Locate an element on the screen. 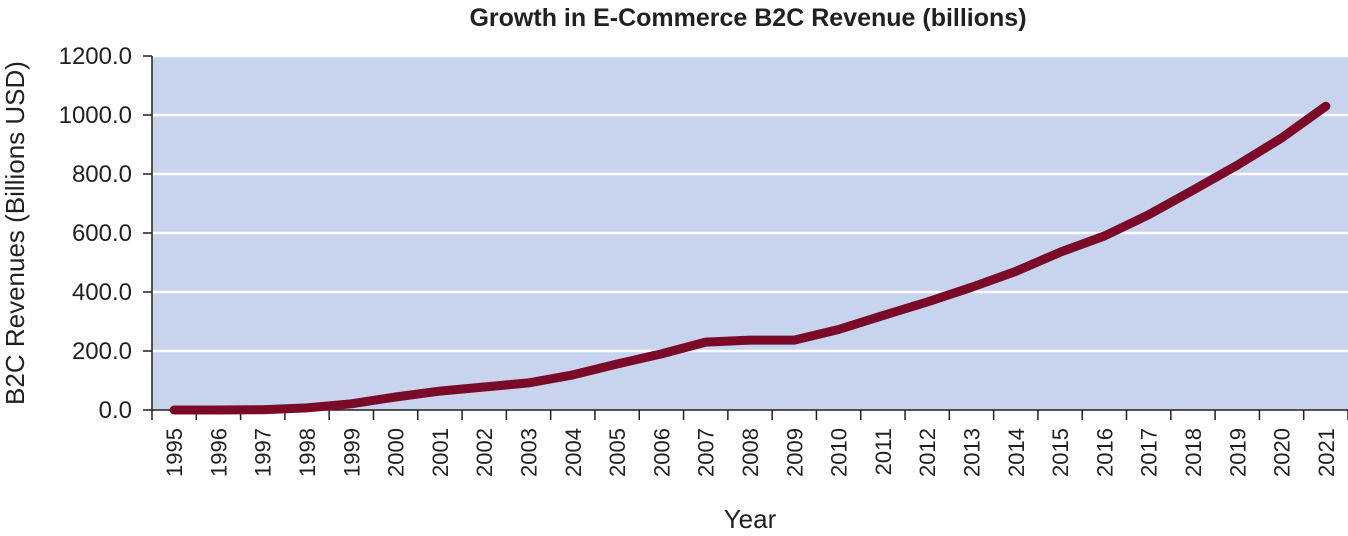  x-tick-label: 2006 is located at coordinates (661, 452).